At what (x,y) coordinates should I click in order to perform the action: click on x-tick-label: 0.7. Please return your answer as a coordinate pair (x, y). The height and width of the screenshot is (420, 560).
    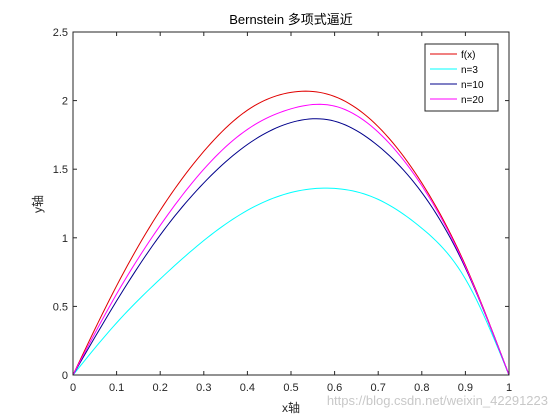
    Looking at the image, I should click on (378, 388).